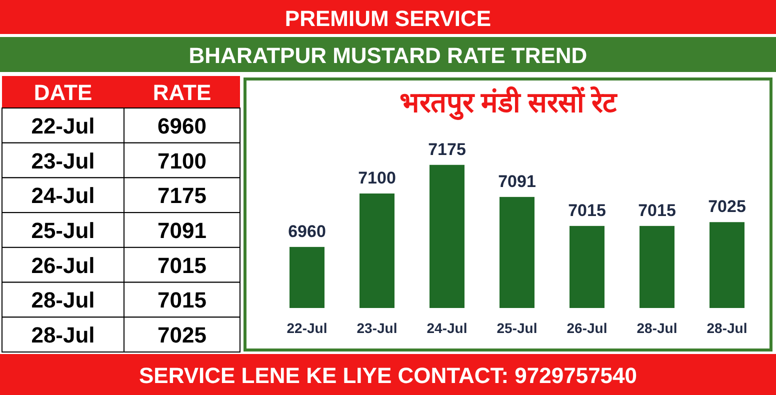 Image resolution: width=776 pixels, height=395 pixels. I want to click on data-label: 6960, so click(307, 231).